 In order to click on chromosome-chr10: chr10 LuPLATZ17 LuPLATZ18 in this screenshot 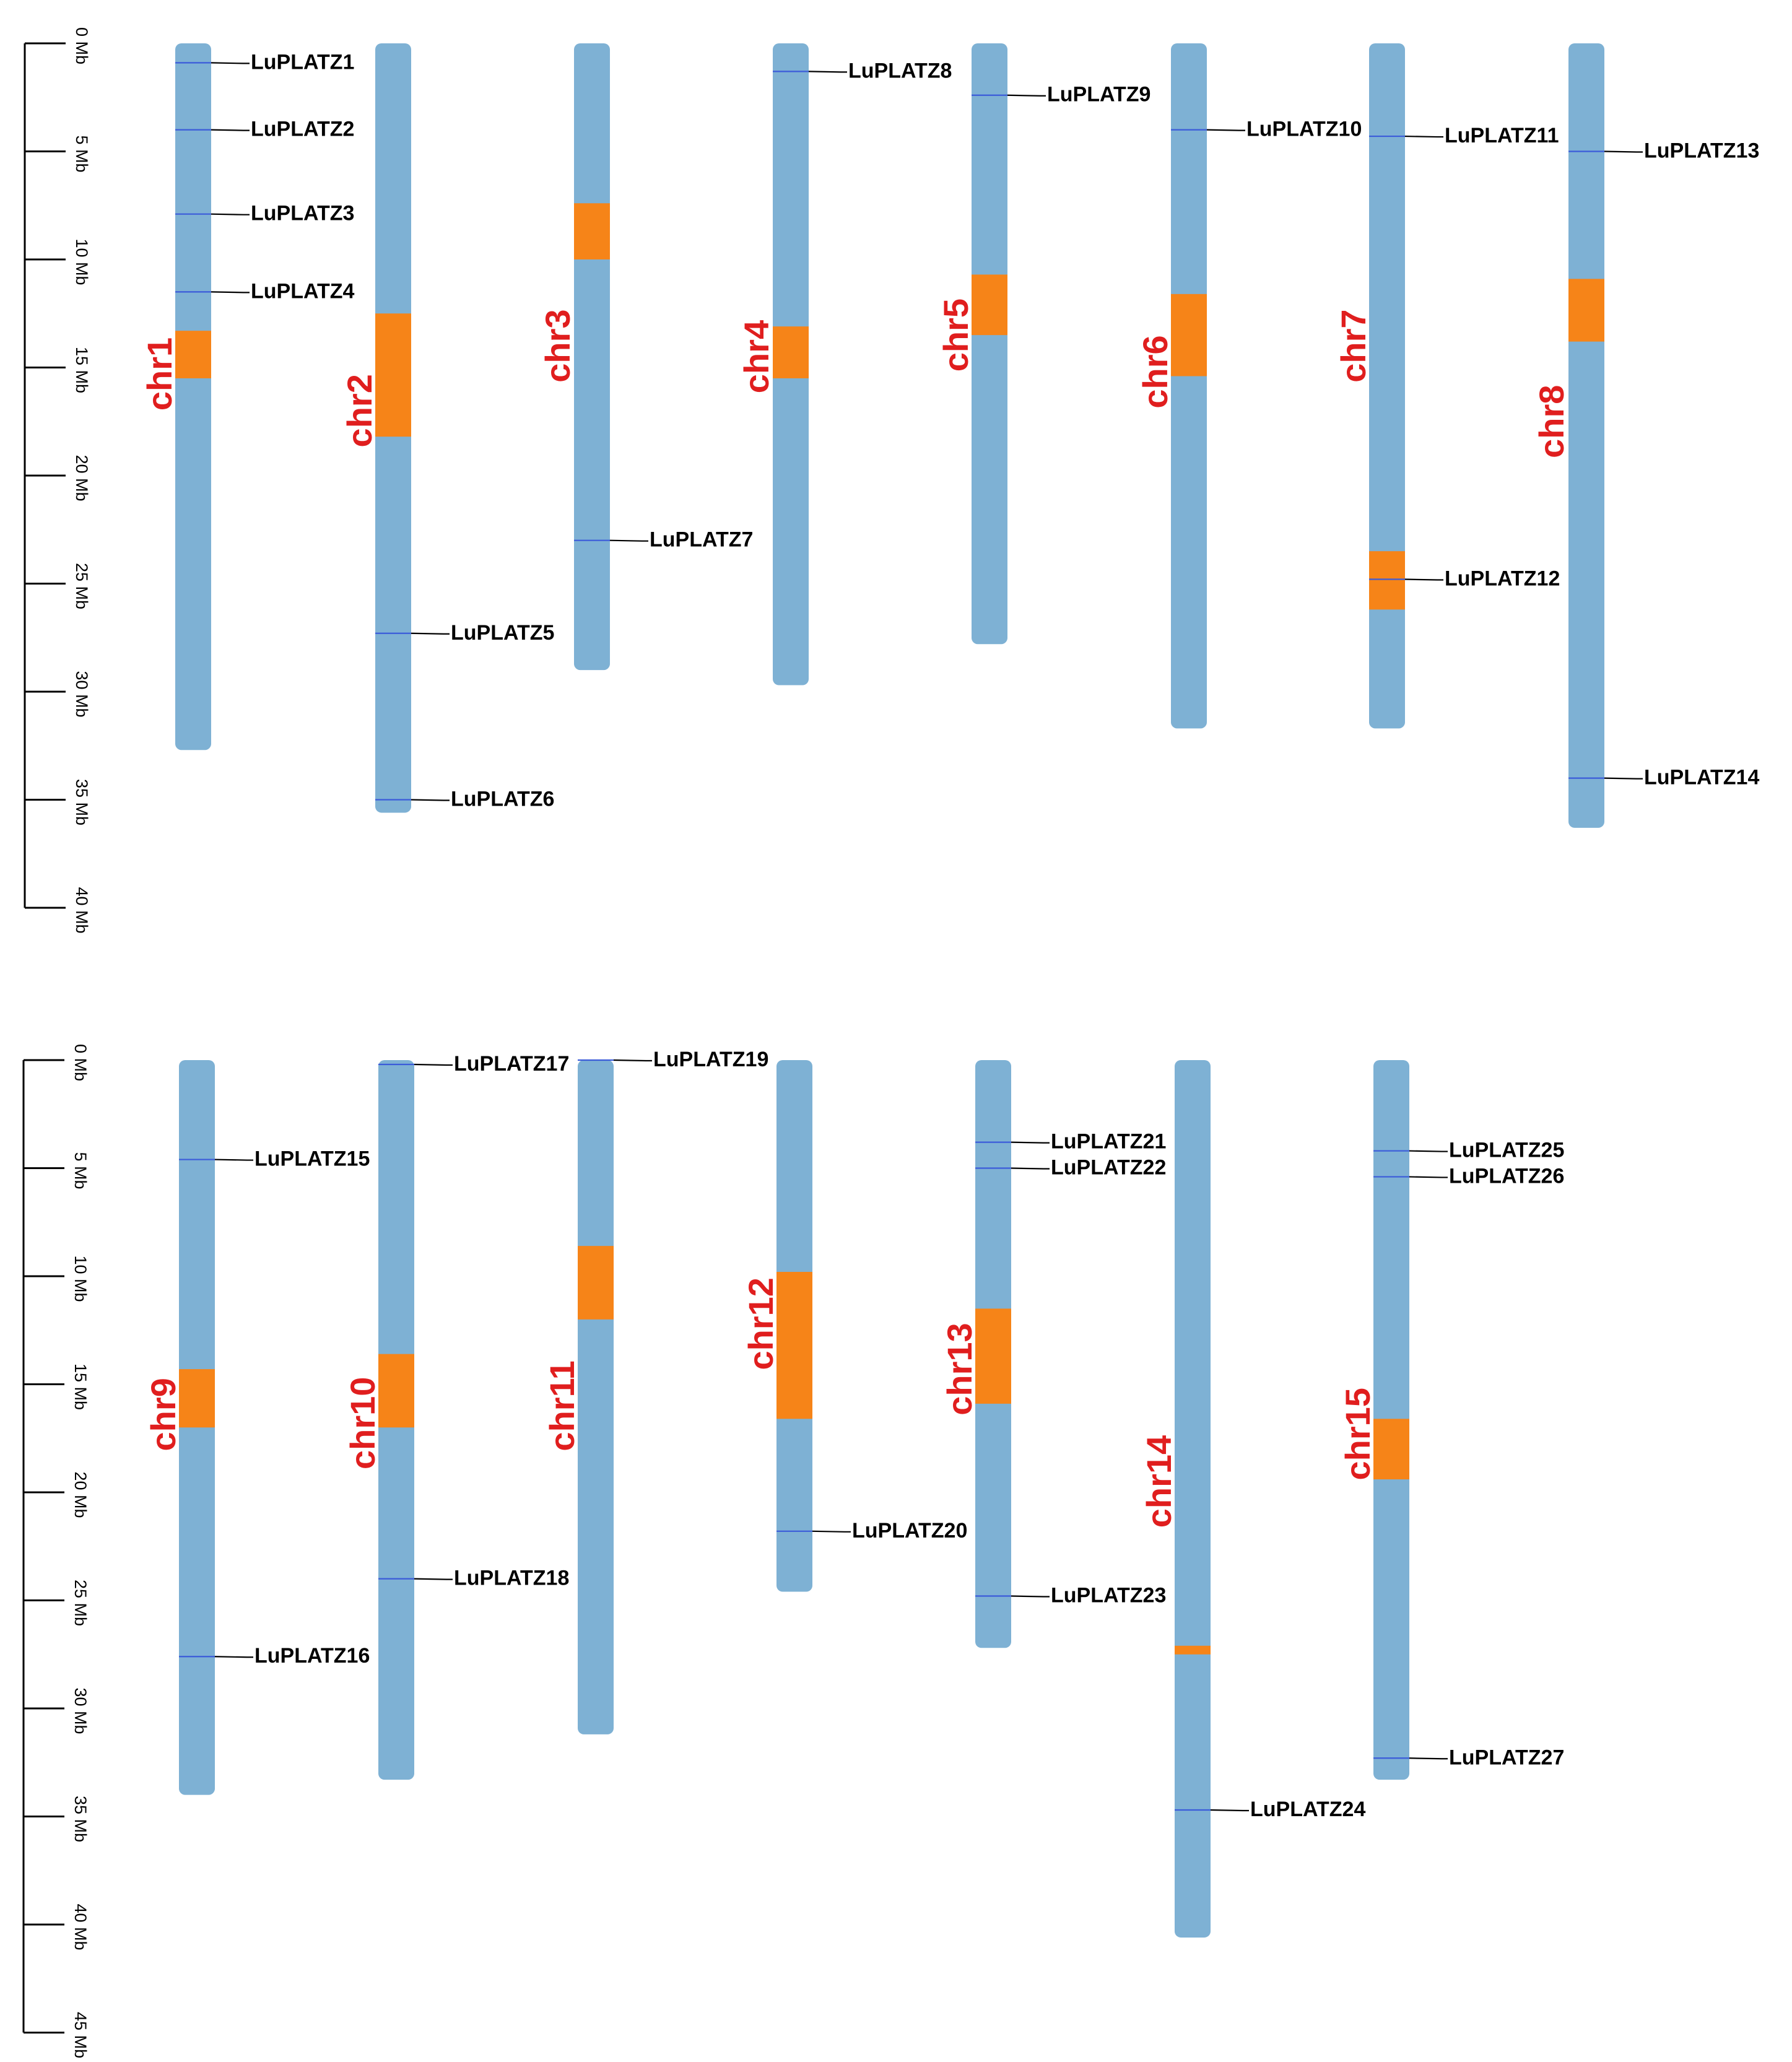, I will do `click(456, 1416)`.